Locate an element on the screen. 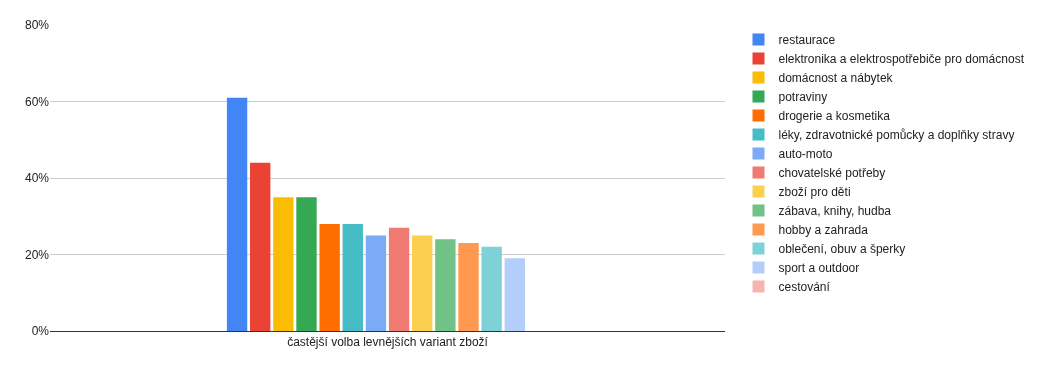 This screenshot has height=371, width=1043. legend-label: drogerie a kosmetika is located at coordinates (834, 116).